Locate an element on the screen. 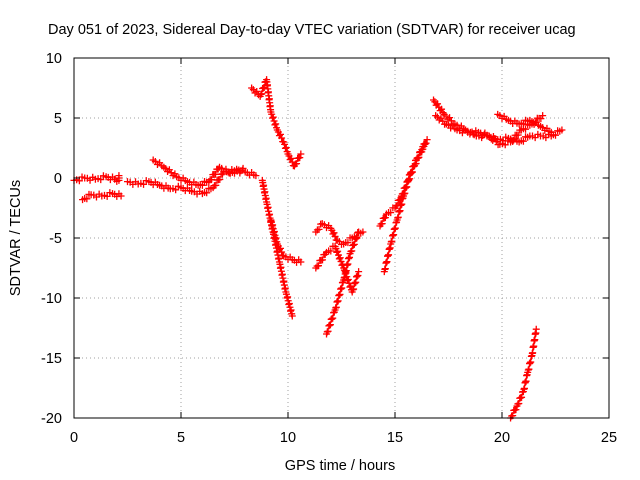  y-tick-label: 10 is located at coordinates (54, 59).